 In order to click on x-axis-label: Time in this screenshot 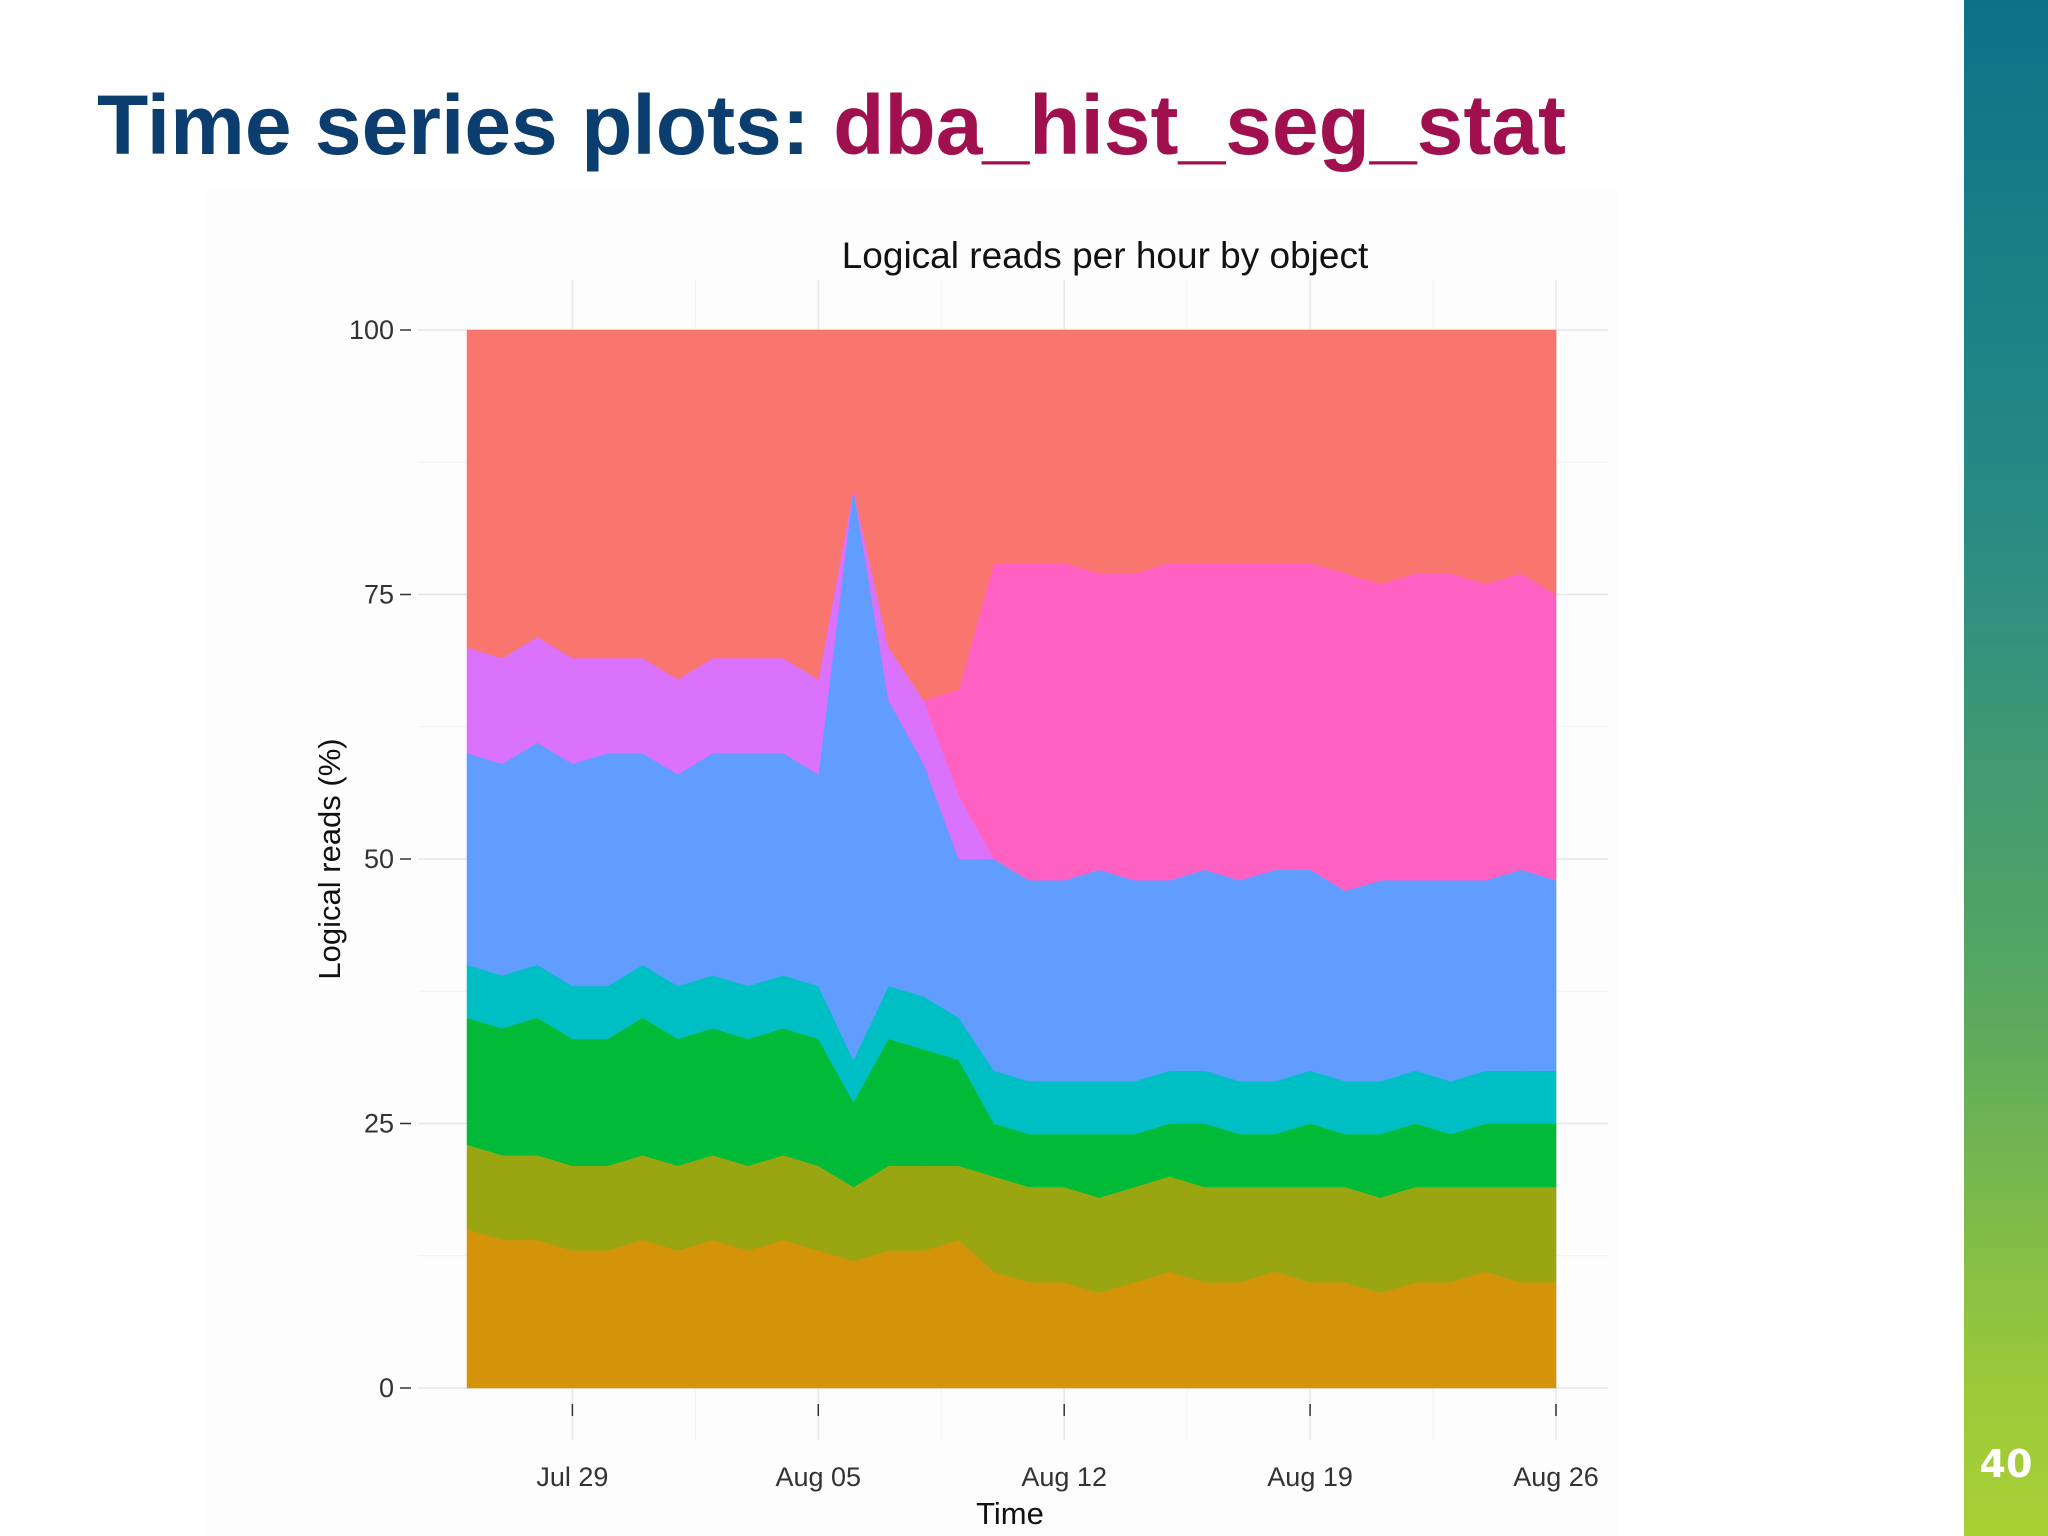, I will do `click(1010, 1513)`.